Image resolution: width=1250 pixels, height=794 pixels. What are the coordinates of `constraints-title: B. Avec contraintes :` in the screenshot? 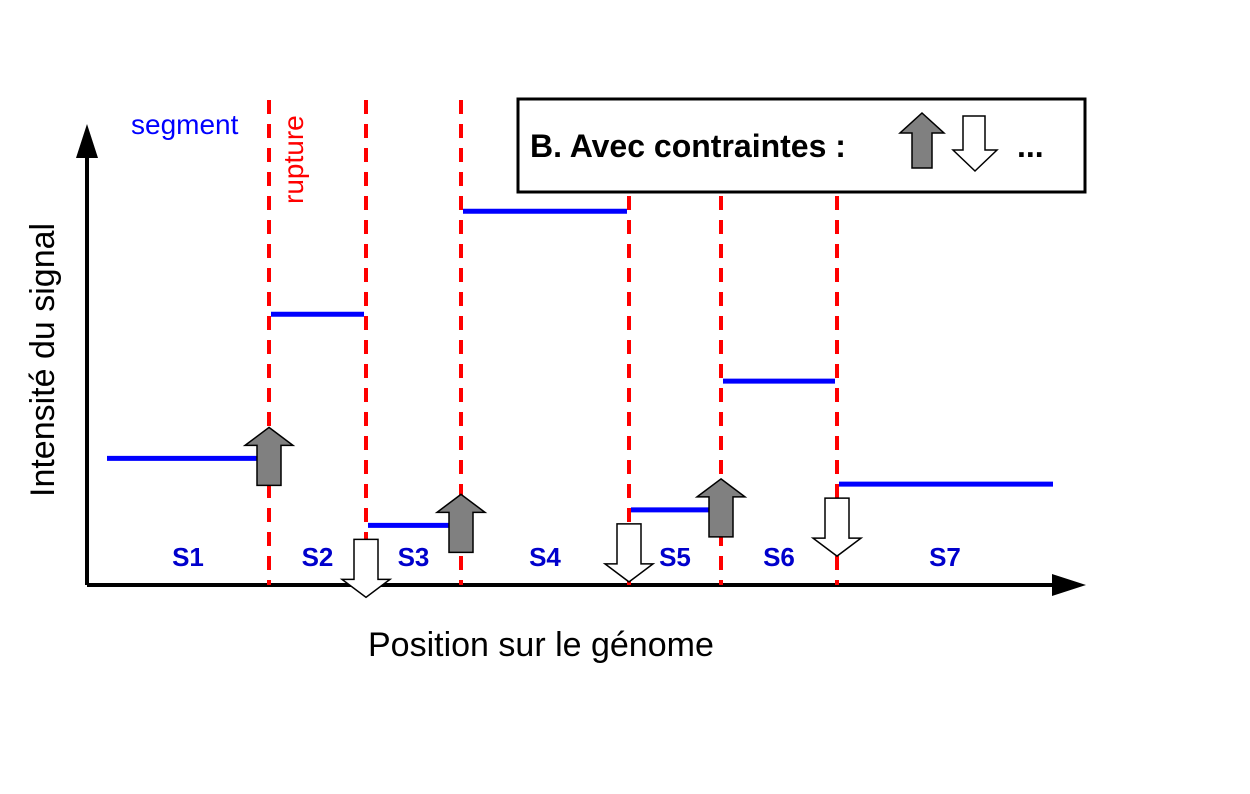 It's located at (688, 146).